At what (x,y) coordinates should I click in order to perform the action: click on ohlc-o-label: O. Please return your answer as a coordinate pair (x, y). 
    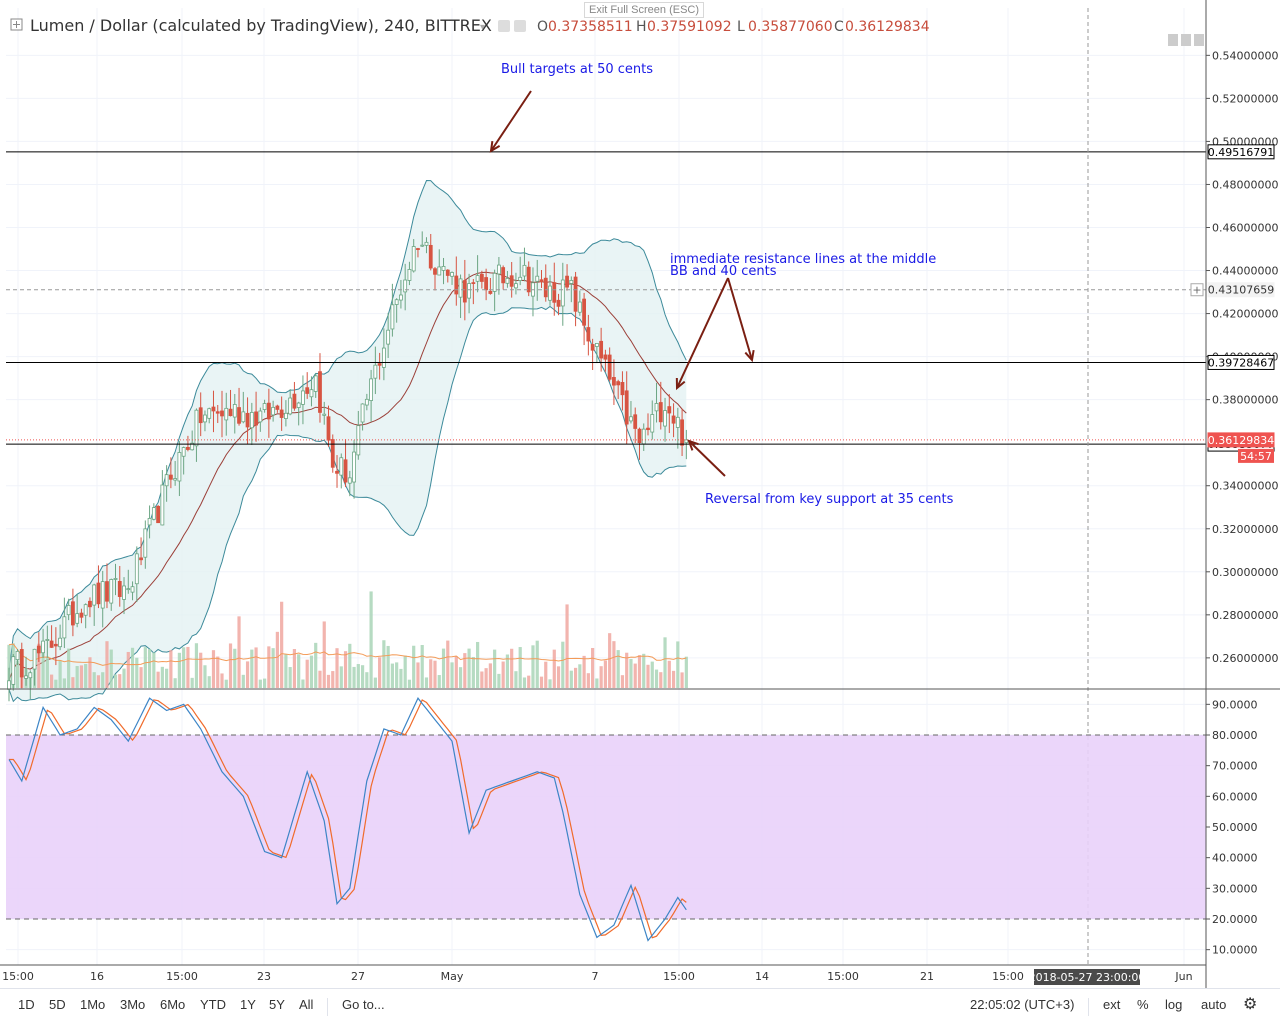
    Looking at the image, I should click on (542, 27).